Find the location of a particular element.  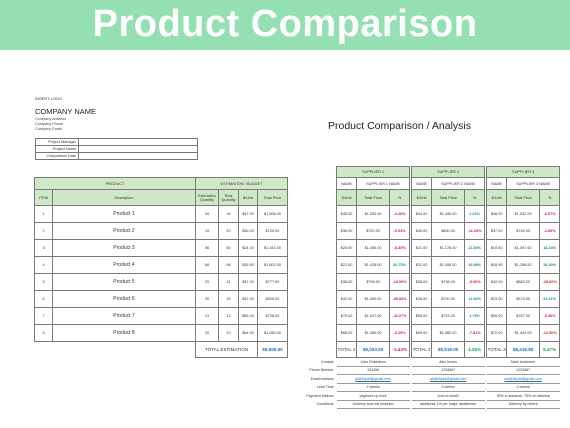

supplier-2-unit: $28.00 is located at coordinates (422, 299).